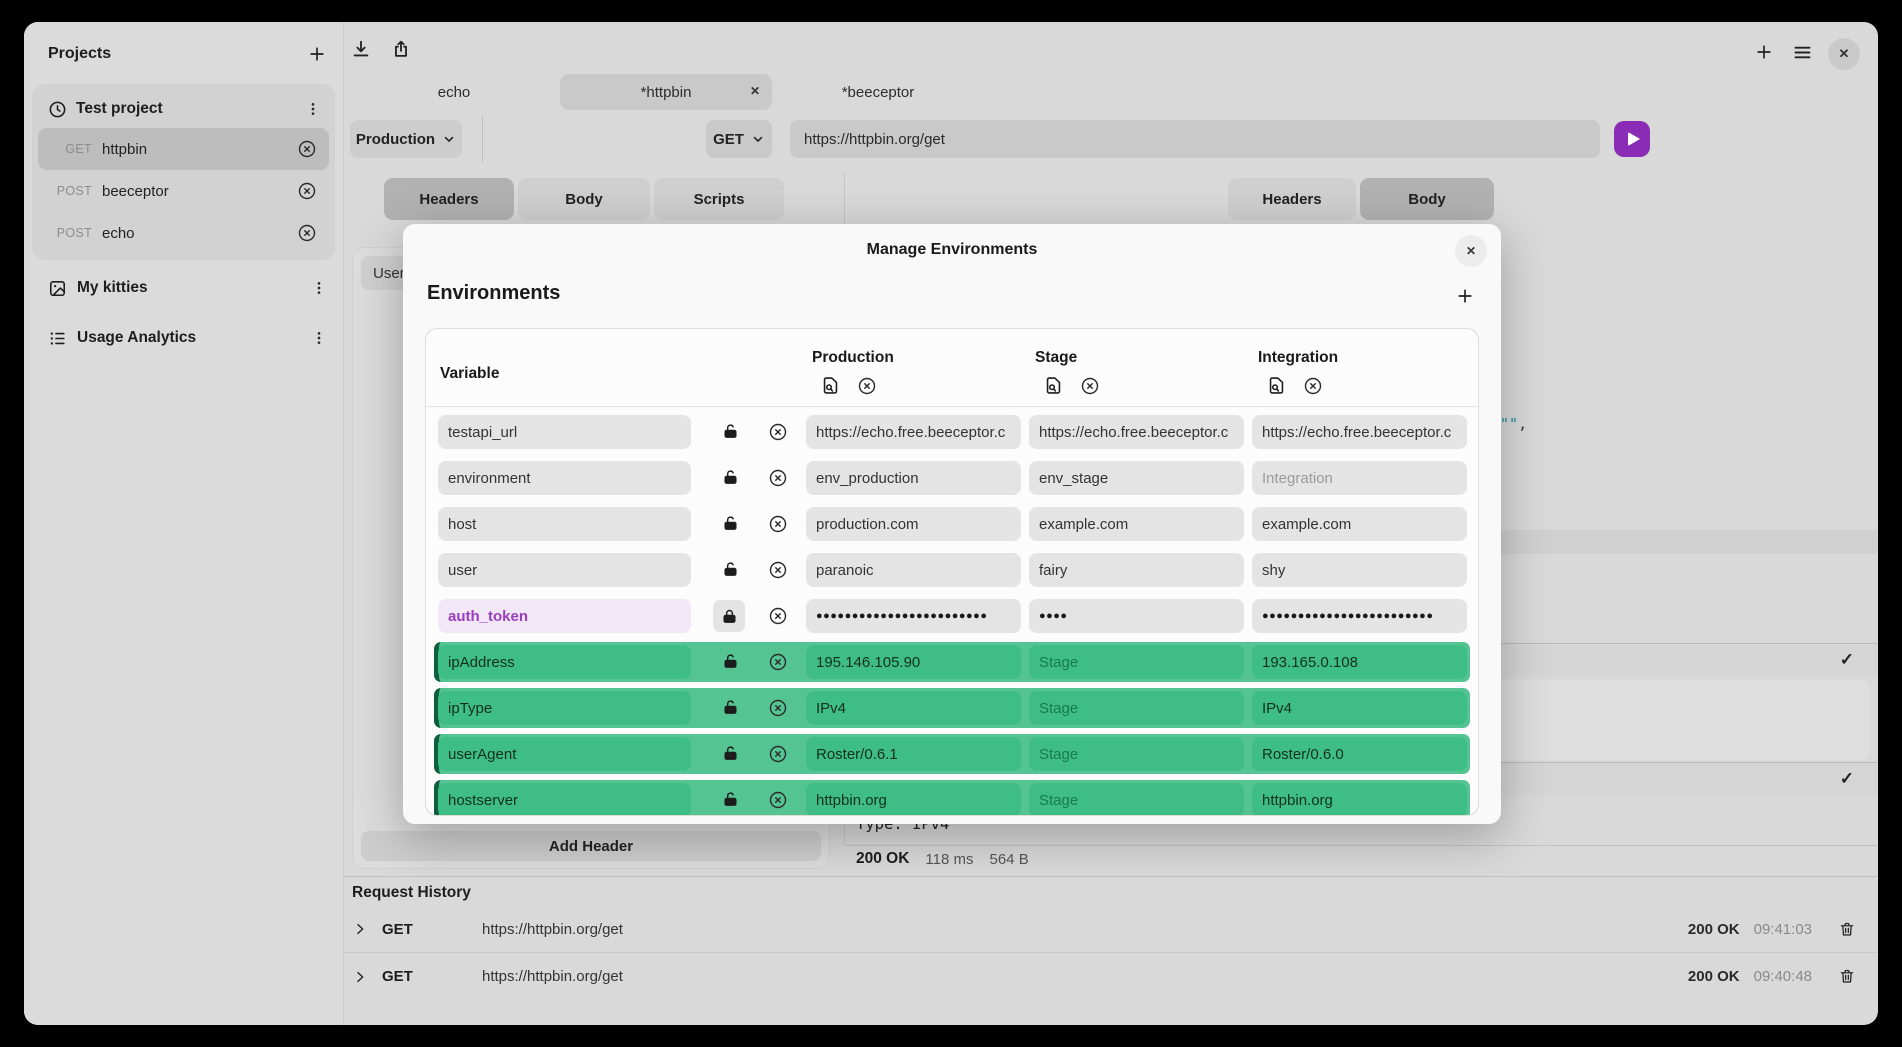 The height and width of the screenshot is (1047, 1902). What do you see at coordinates (406, 139) in the screenshot?
I see `environment-dropdown: Production` at bounding box center [406, 139].